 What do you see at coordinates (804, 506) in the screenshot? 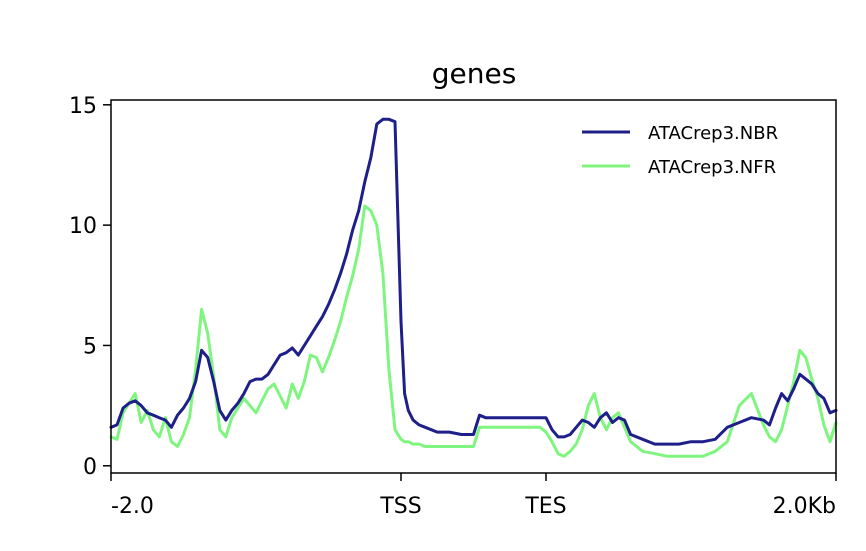
I see `x-tick-label: 2.0Kb` at bounding box center [804, 506].